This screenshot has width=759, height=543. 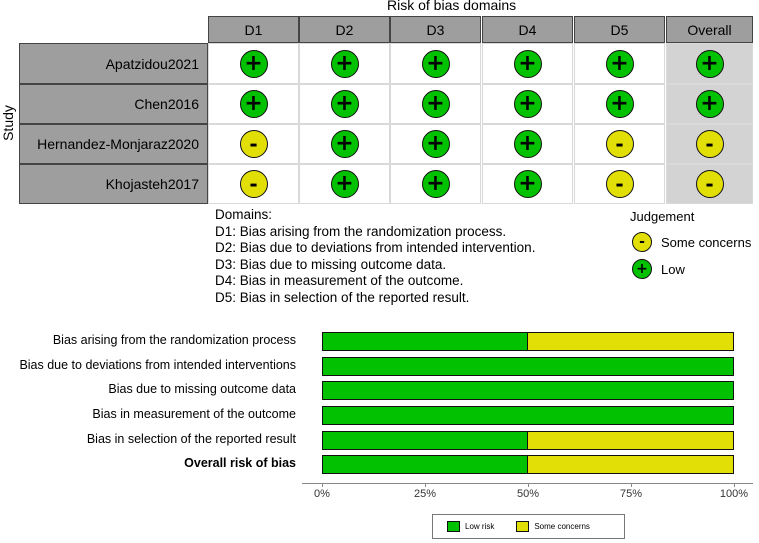 I want to click on x-tick-label: 75%, so click(x=631, y=494).